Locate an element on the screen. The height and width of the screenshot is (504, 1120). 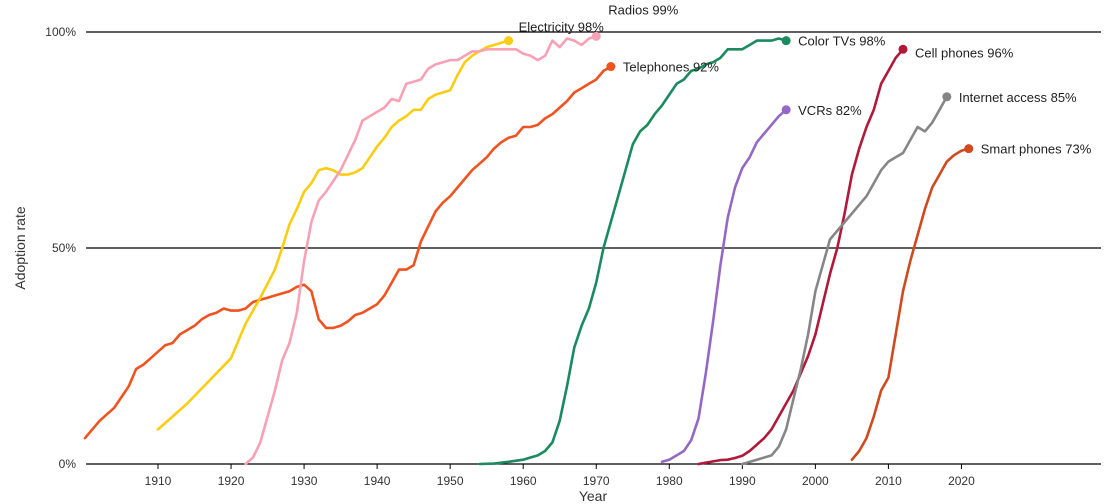
y-tick-label: 50% is located at coordinates (64, 248).